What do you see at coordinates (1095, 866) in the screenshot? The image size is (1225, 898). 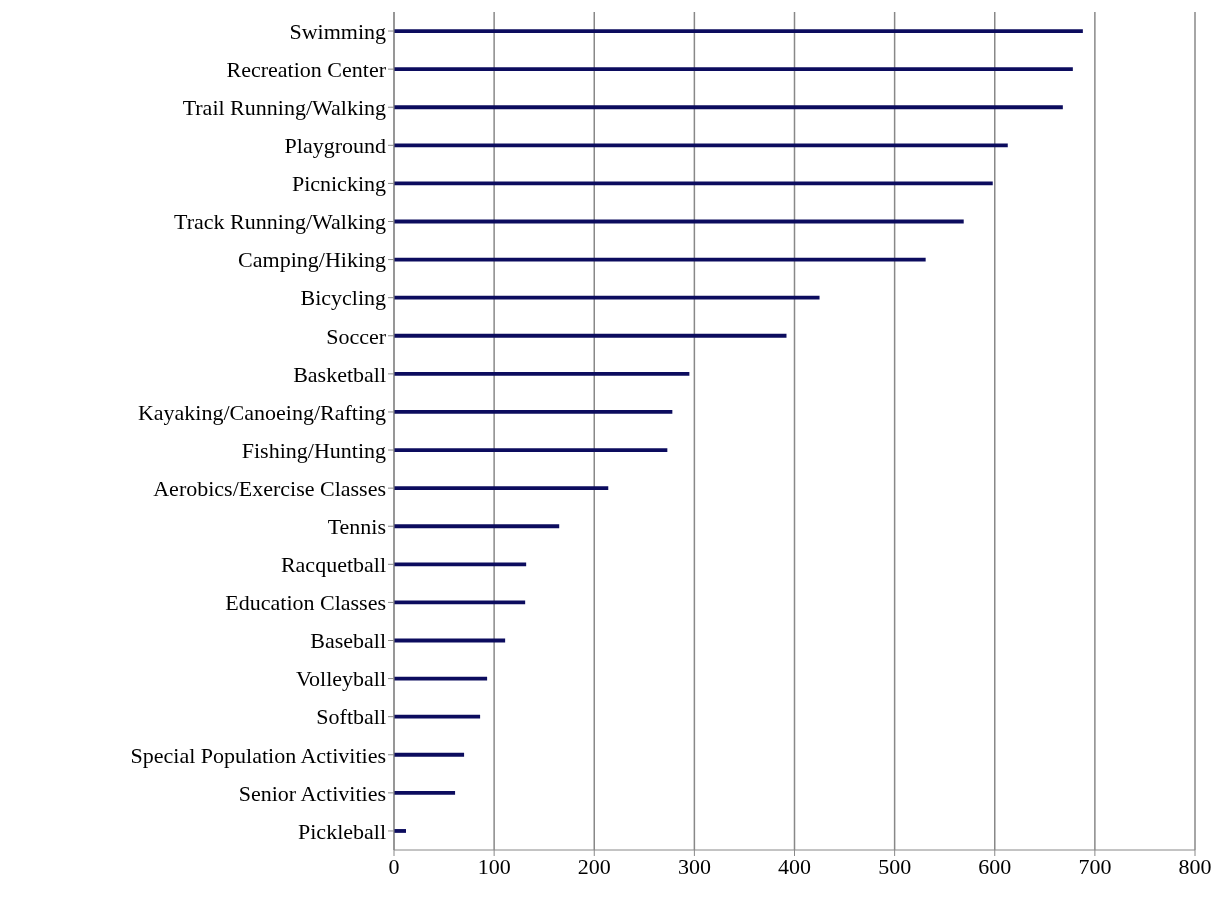 I see `x-tick-label: 700` at bounding box center [1095, 866].